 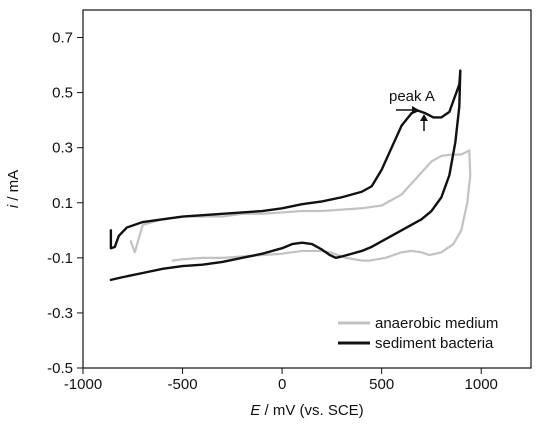 What do you see at coordinates (62, 38) in the screenshot?
I see `y-tick-label: 0.7` at bounding box center [62, 38].